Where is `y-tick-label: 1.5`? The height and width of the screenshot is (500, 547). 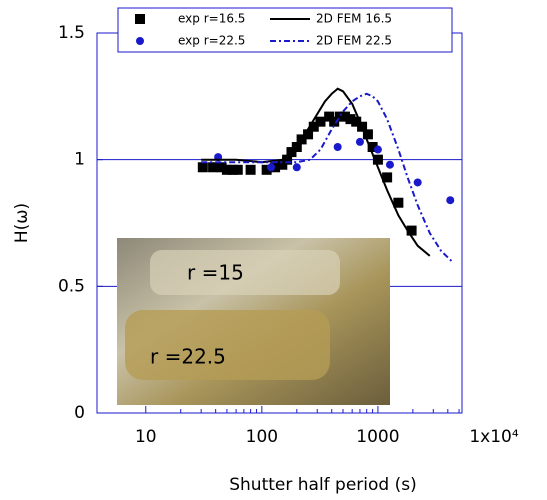 y-tick-label: 1.5 is located at coordinates (71, 33).